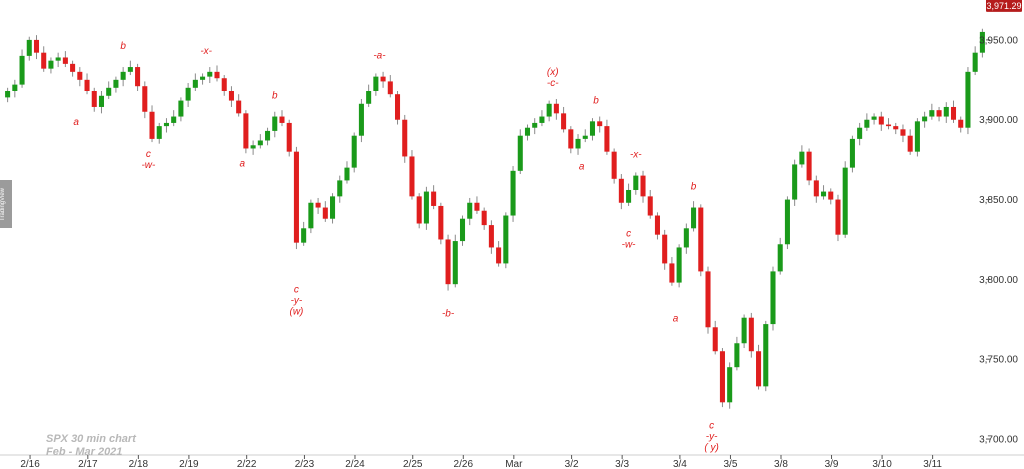  What do you see at coordinates (84, 452) in the screenshot?
I see `chart-annotation-period: Feb - Mar 2021` at bounding box center [84, 452].